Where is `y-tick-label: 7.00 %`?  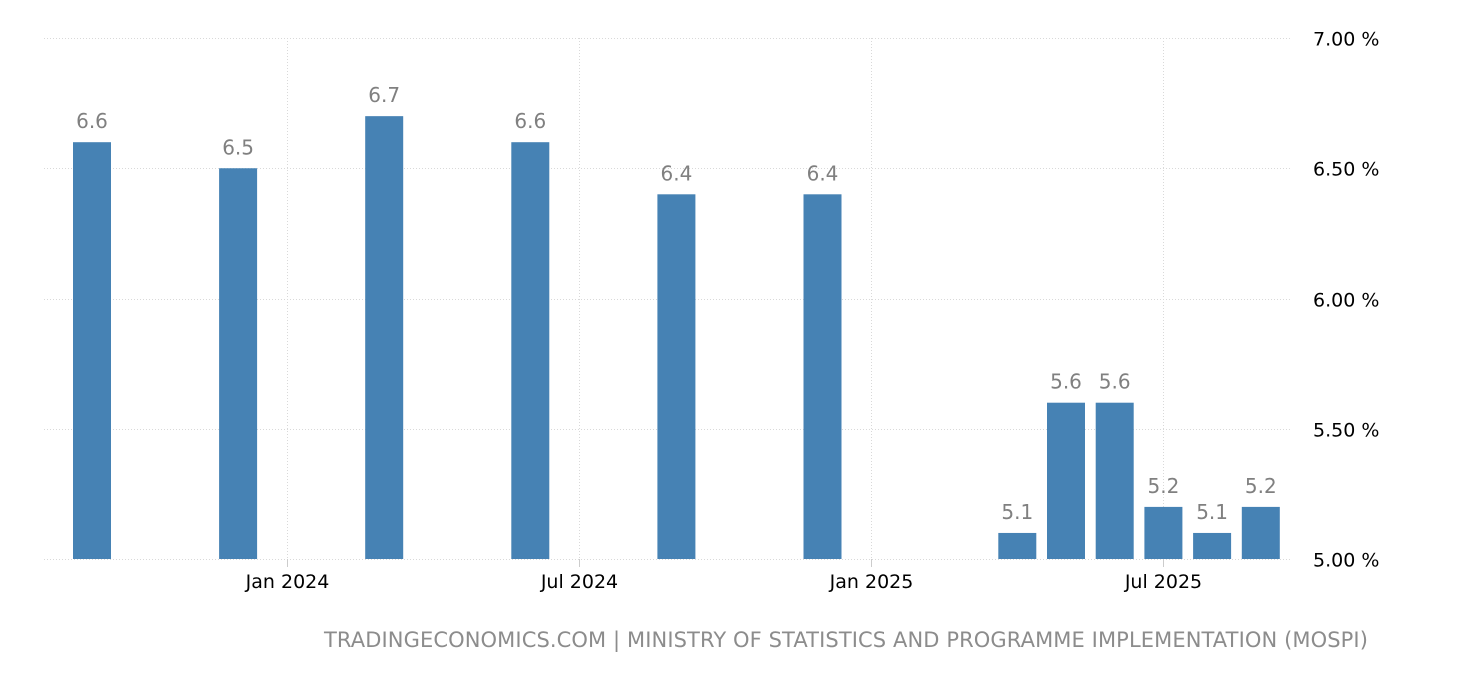
y-tick-label: 7.00 % is located at coordinates (1346, 40).